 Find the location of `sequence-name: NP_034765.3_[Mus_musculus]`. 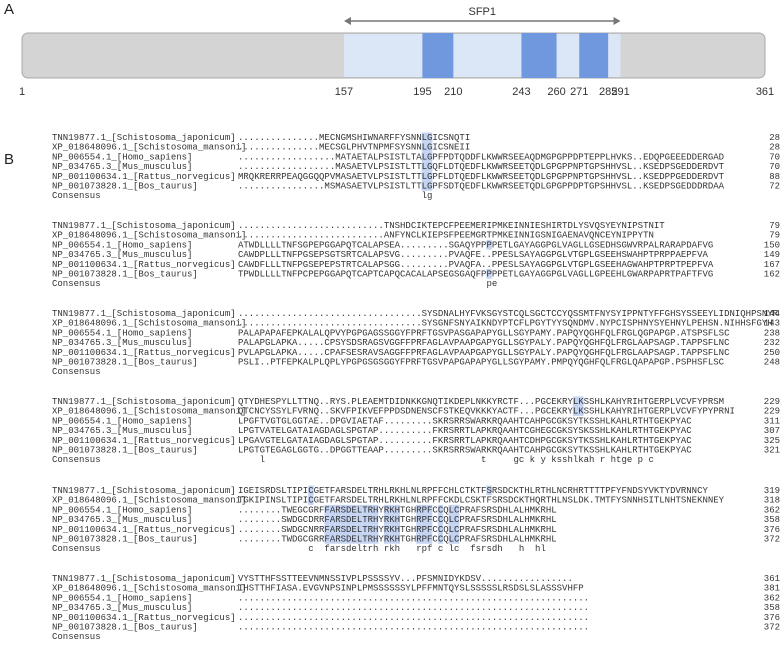

sequence-name: NP_034765.3_[Mus_musculus] is located at coordinates (122, 343).